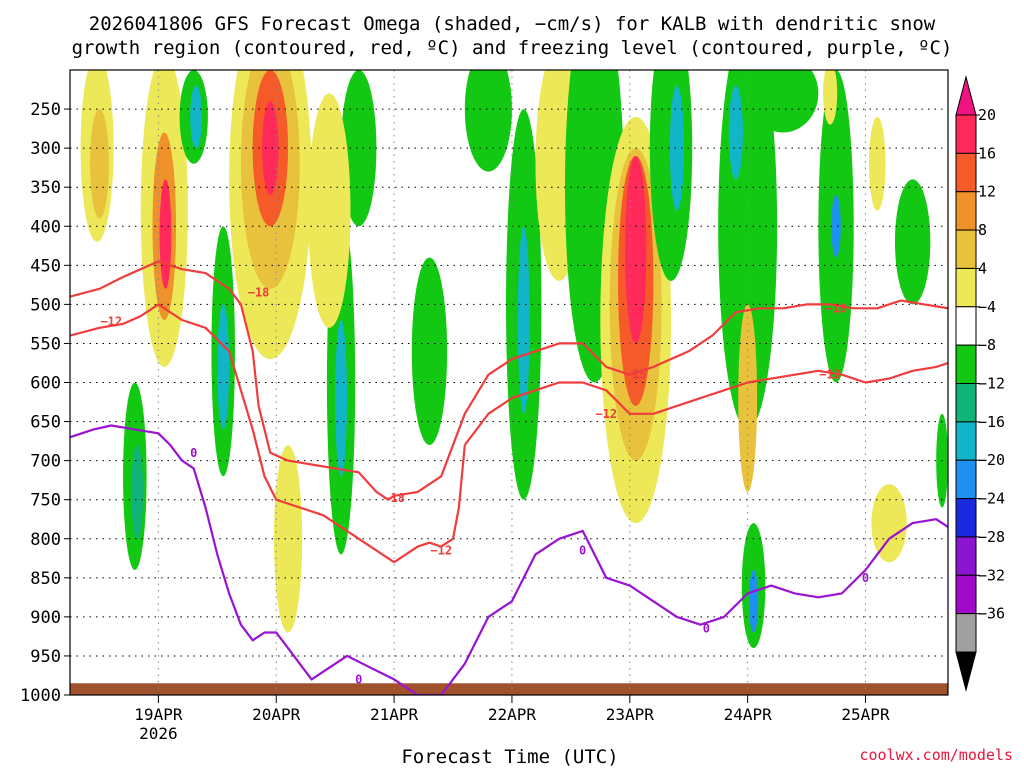 This screenshot has width=1024, height=768. Describe the element at coordinates (45, 266) in the screenshot. I see `y-tick-label-450: 450` at that location.